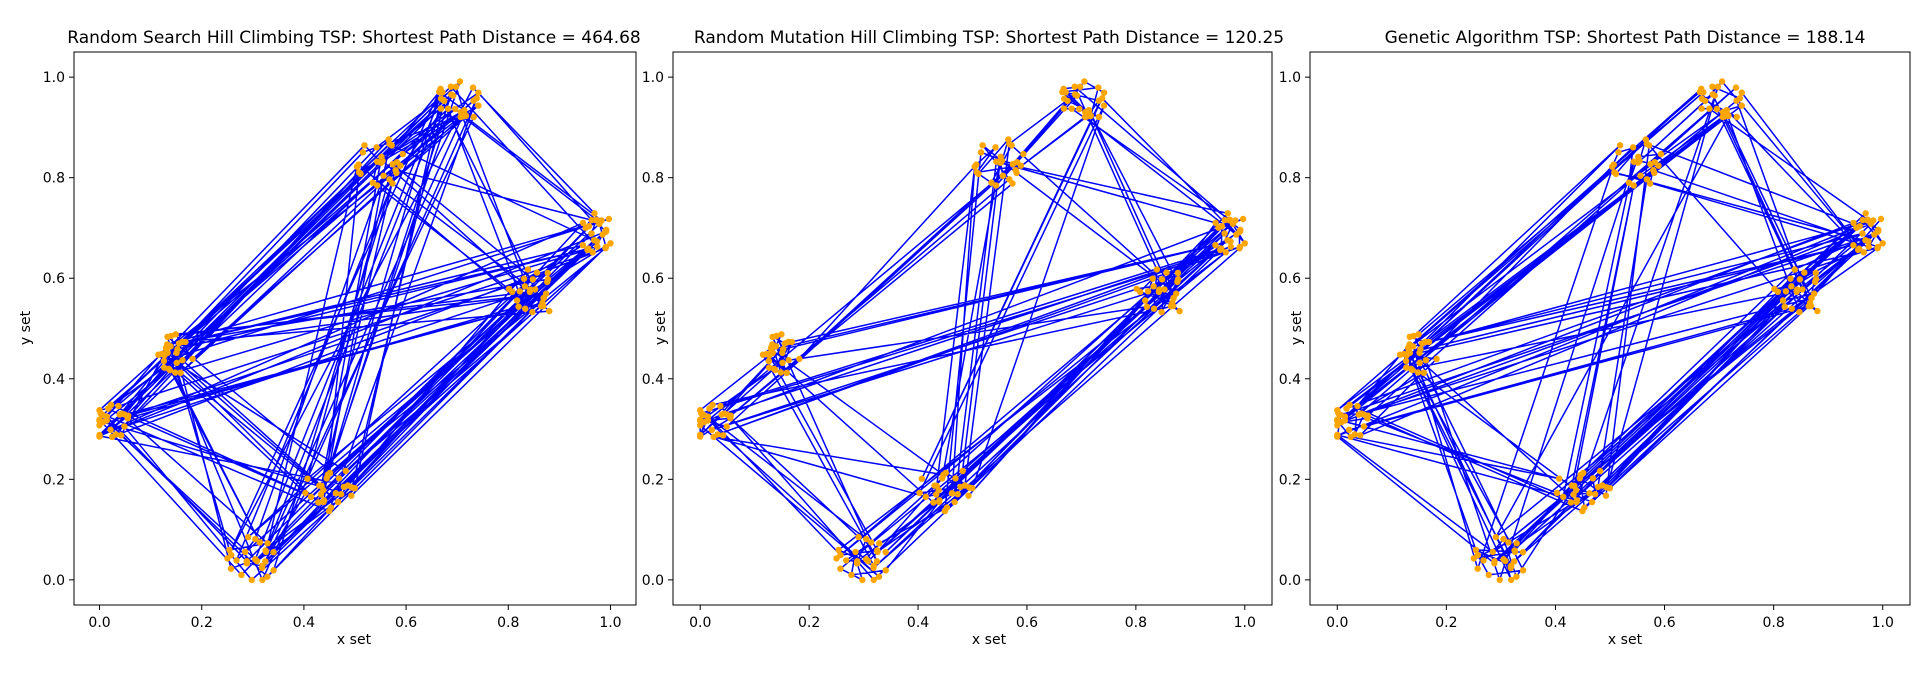 The height and width of the screenshot is (683, 1922). I want to click on x-tick-label: 0.2, so click(809, 623).